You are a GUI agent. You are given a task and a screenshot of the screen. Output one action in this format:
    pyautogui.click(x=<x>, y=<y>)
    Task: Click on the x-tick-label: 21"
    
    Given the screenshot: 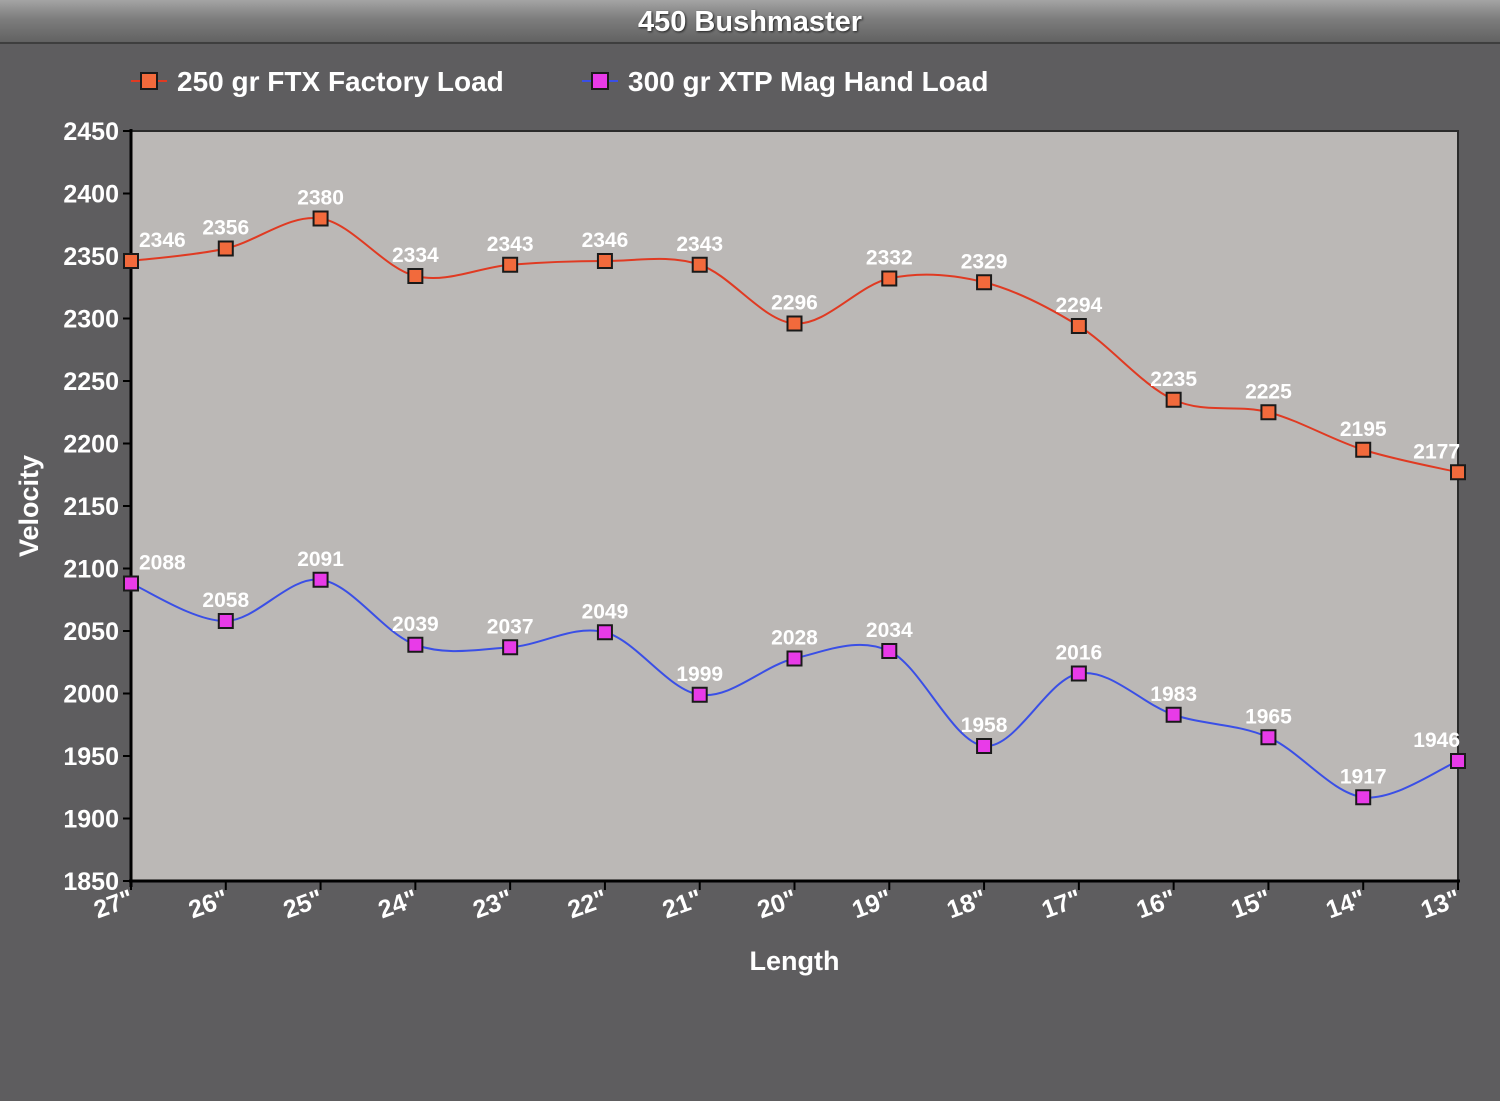 What is the action you would take?
    pyautogui.click(x=682, y=904)
    